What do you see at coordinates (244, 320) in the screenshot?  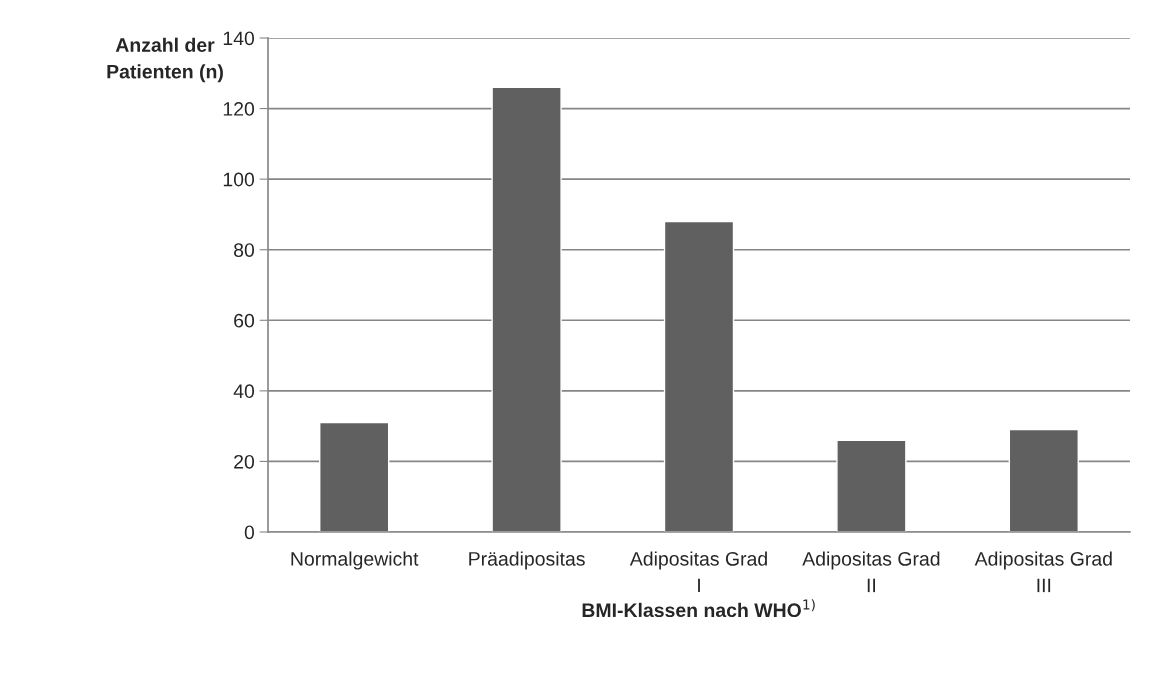 I see `y-tick-label: 60` at bounding box center [244, 320].